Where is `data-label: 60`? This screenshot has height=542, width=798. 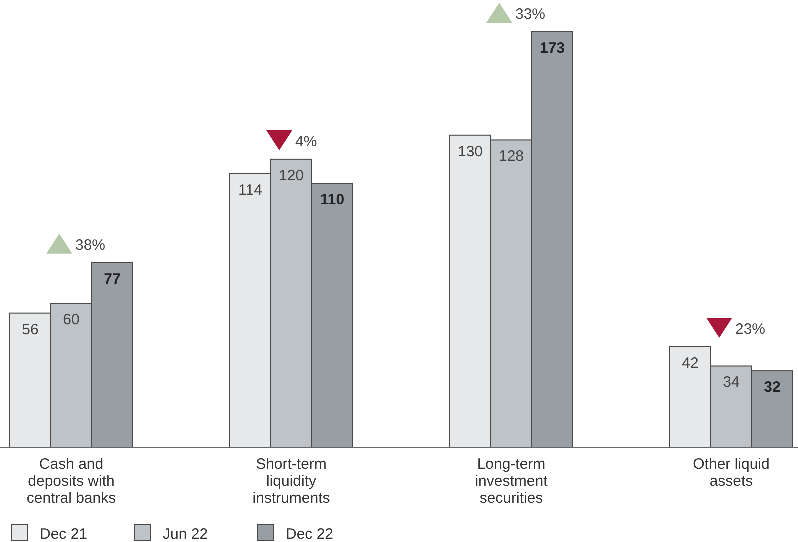 data-label: 60 is located at coordinates (71, 320).